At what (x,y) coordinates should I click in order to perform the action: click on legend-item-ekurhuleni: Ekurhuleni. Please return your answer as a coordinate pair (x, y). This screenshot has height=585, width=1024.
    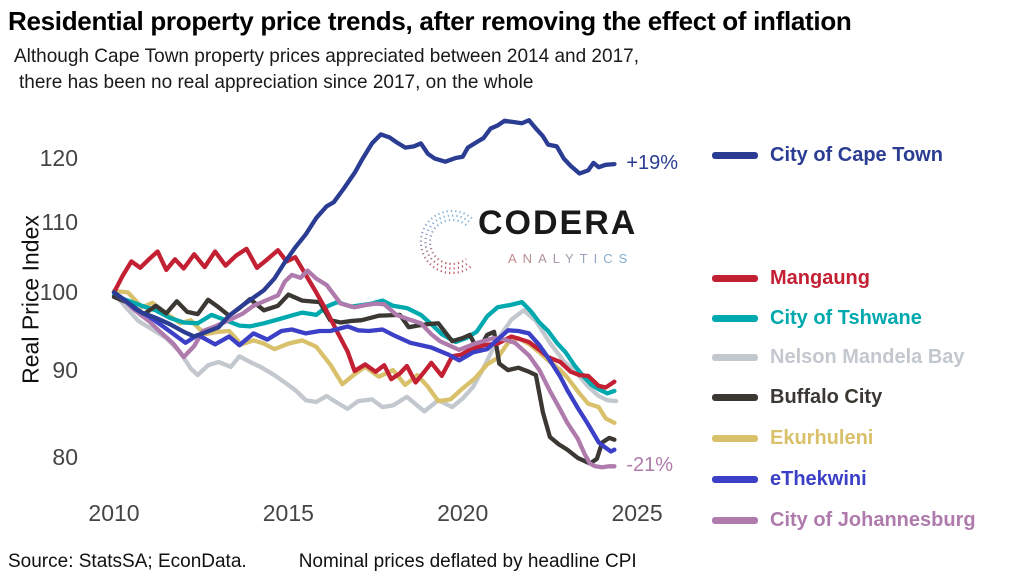
    Looking at the image, I should click on (792, 438).